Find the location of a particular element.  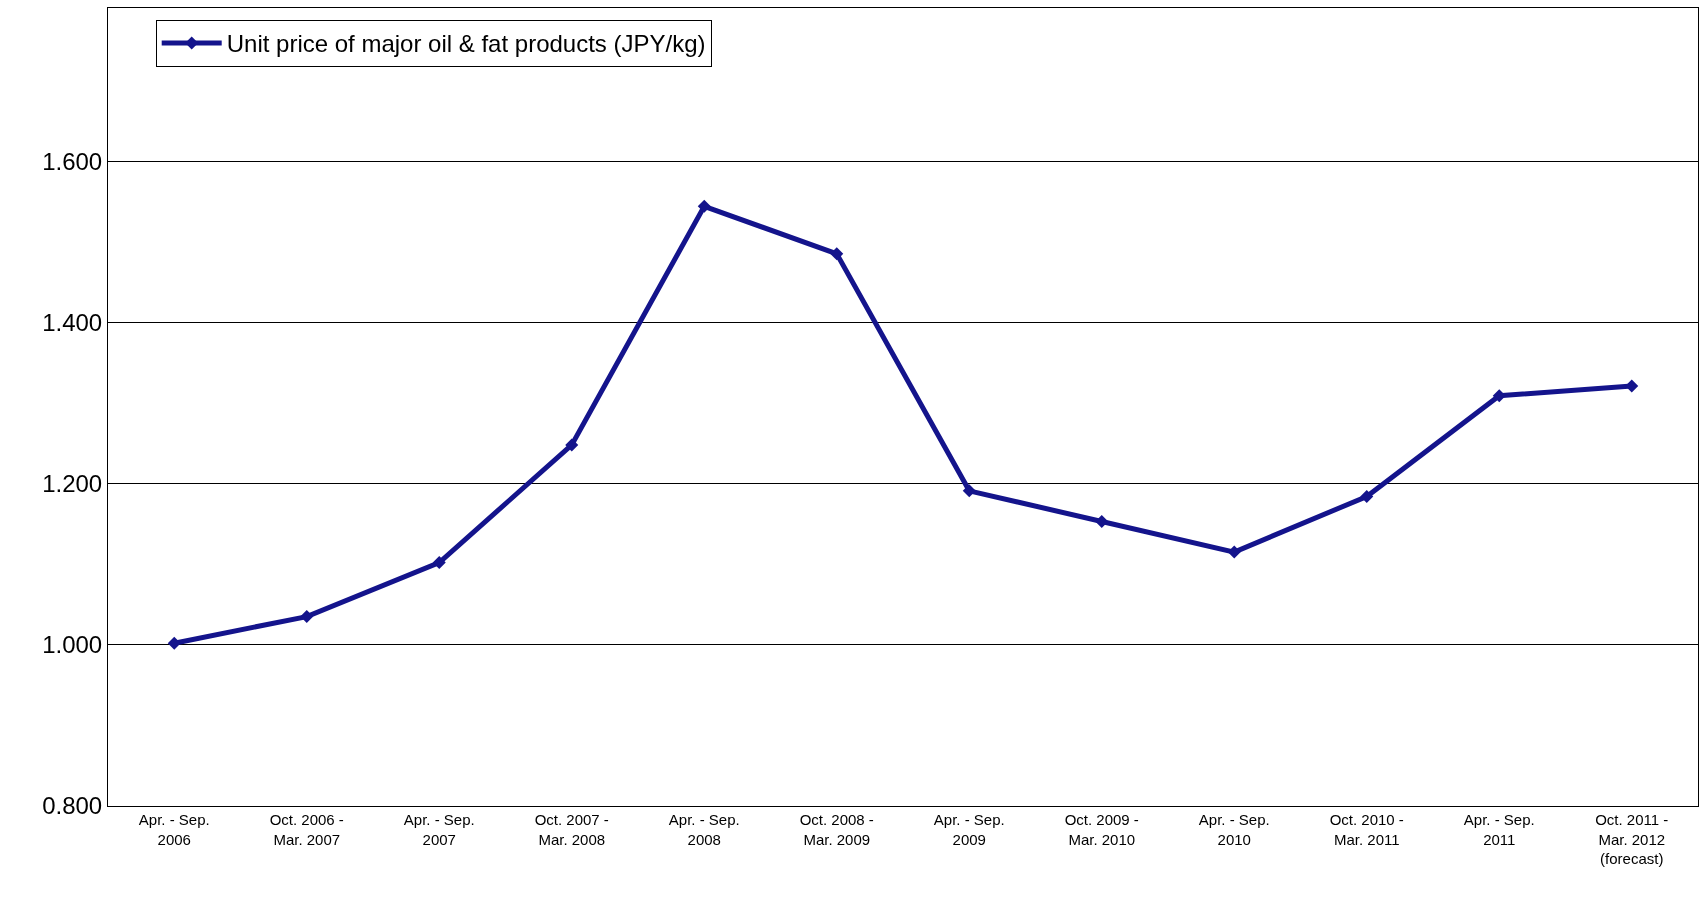

y-tick-label: 1.400 is located at coordinates (72, 322).